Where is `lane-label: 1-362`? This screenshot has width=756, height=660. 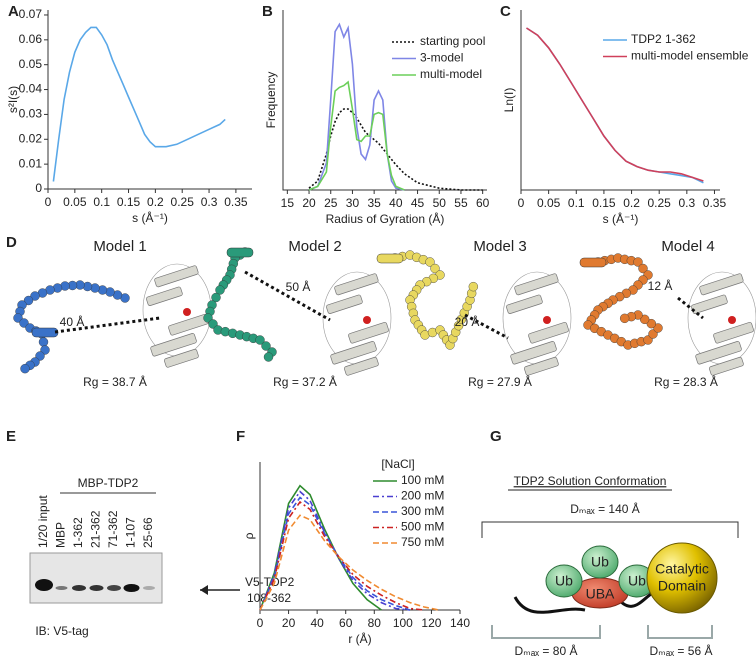
lane-label: 1-362 is located at coordinates (78, 532).